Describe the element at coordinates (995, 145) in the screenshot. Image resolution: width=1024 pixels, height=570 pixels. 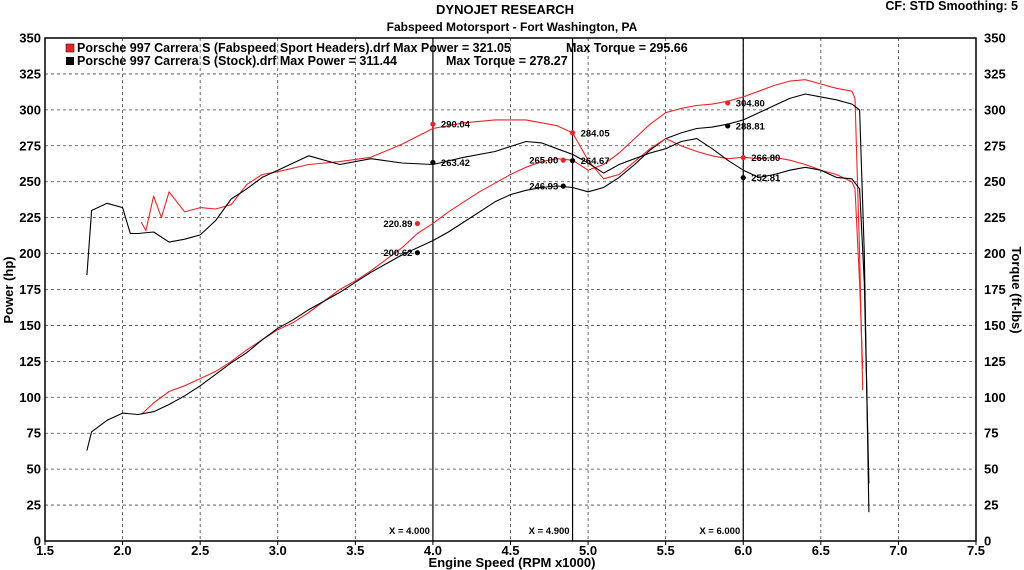
I see `y2-tick-label: 275` at that location.